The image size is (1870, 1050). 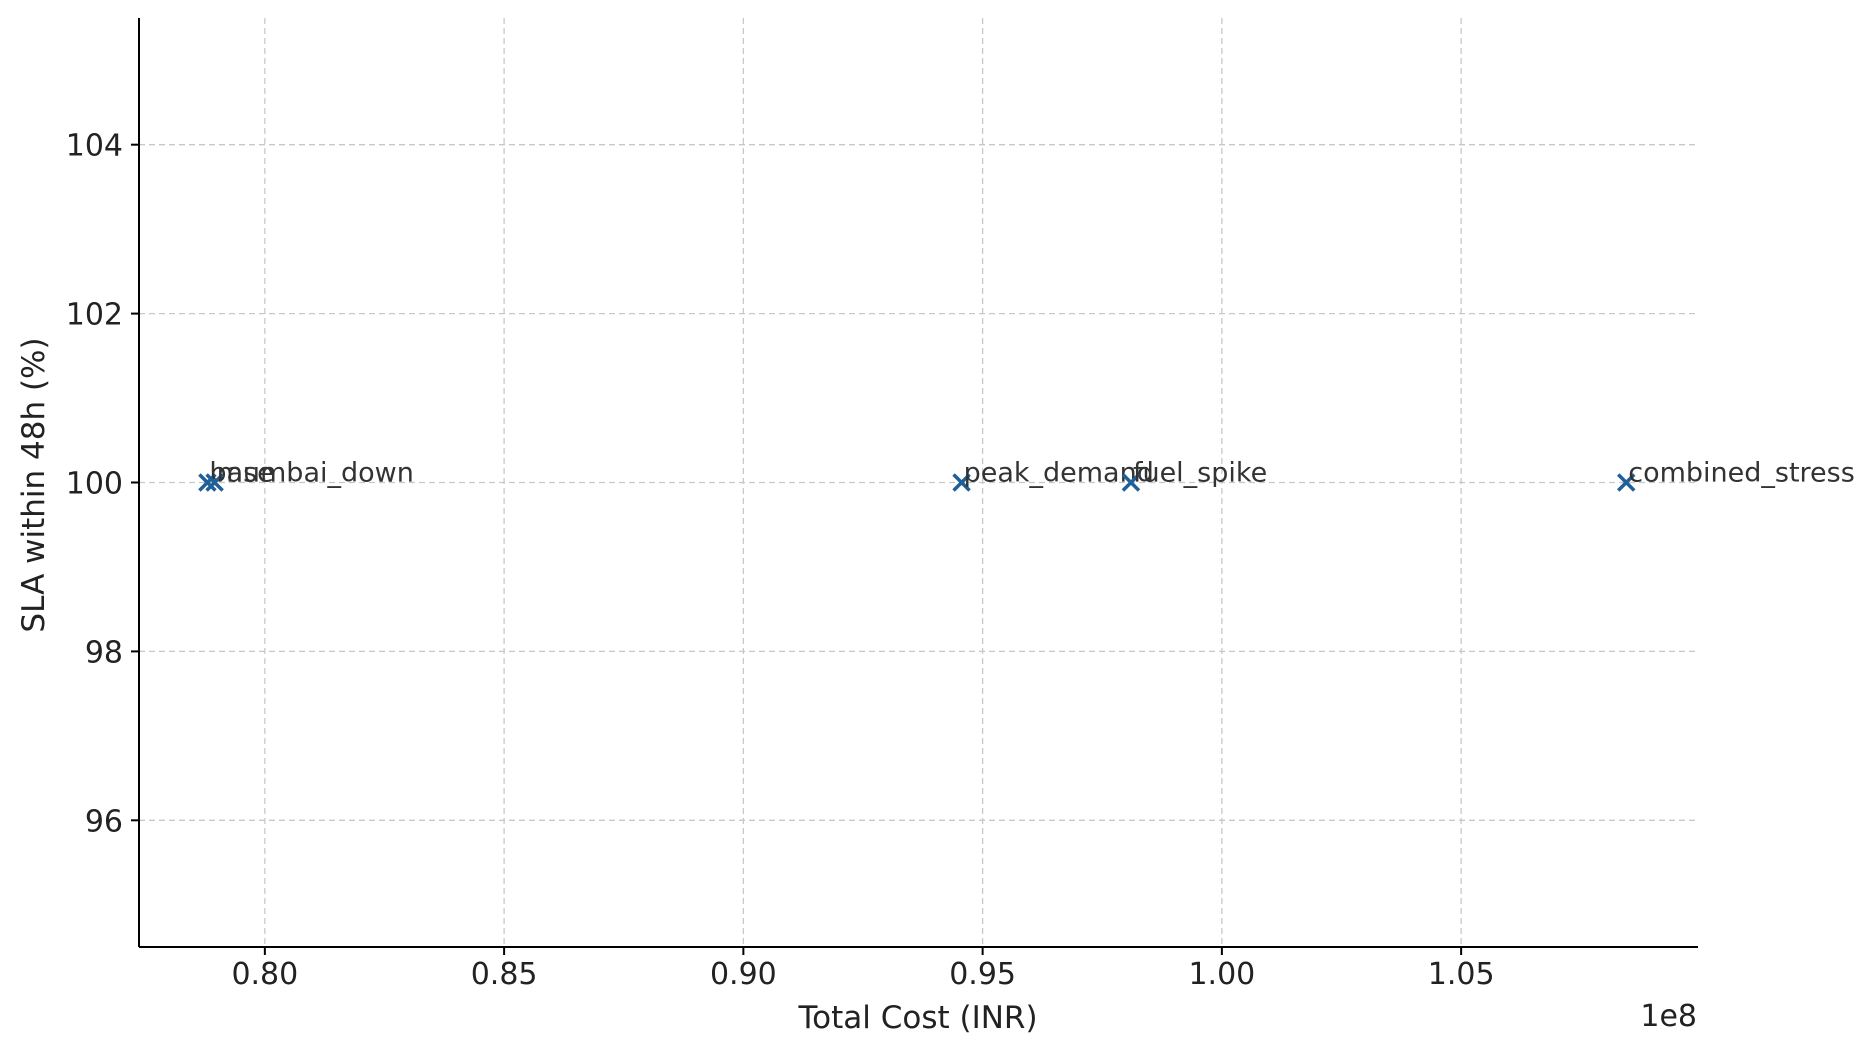 What do you see at coordinates (94, 315) in the screenshot?
I see `y-tick-label: 102` at bounding box center [94, 315].